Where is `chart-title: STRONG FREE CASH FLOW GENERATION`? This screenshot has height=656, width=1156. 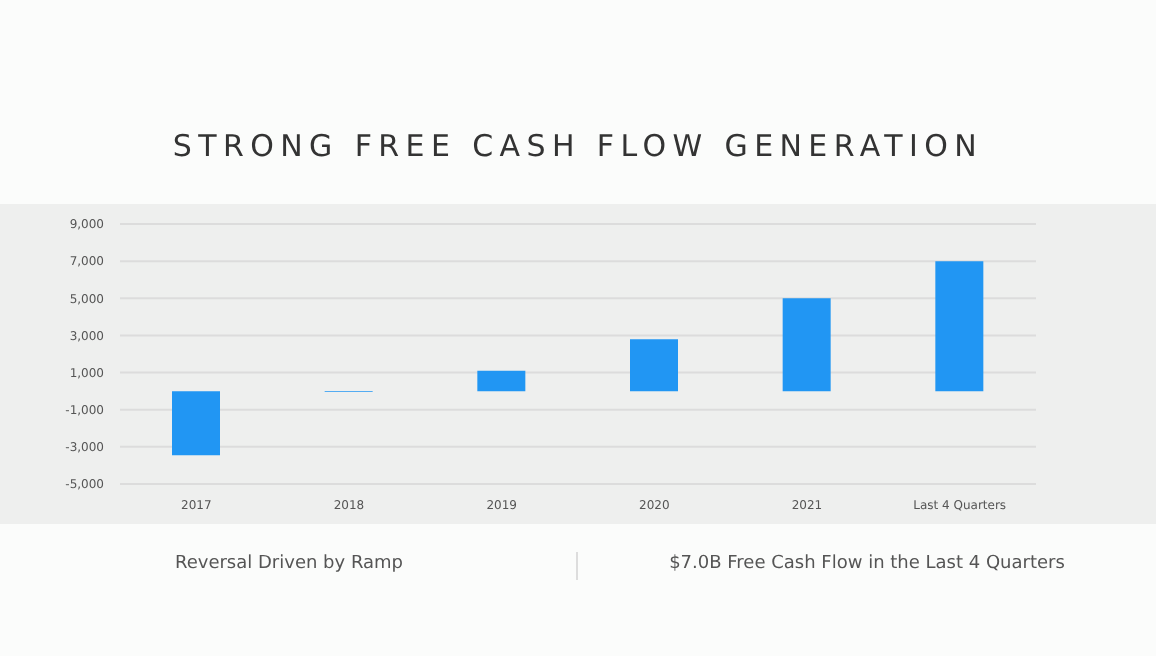 chart-title: STRONG FREE CASH FLOW GENERATION is located at coordinates (578, 146).